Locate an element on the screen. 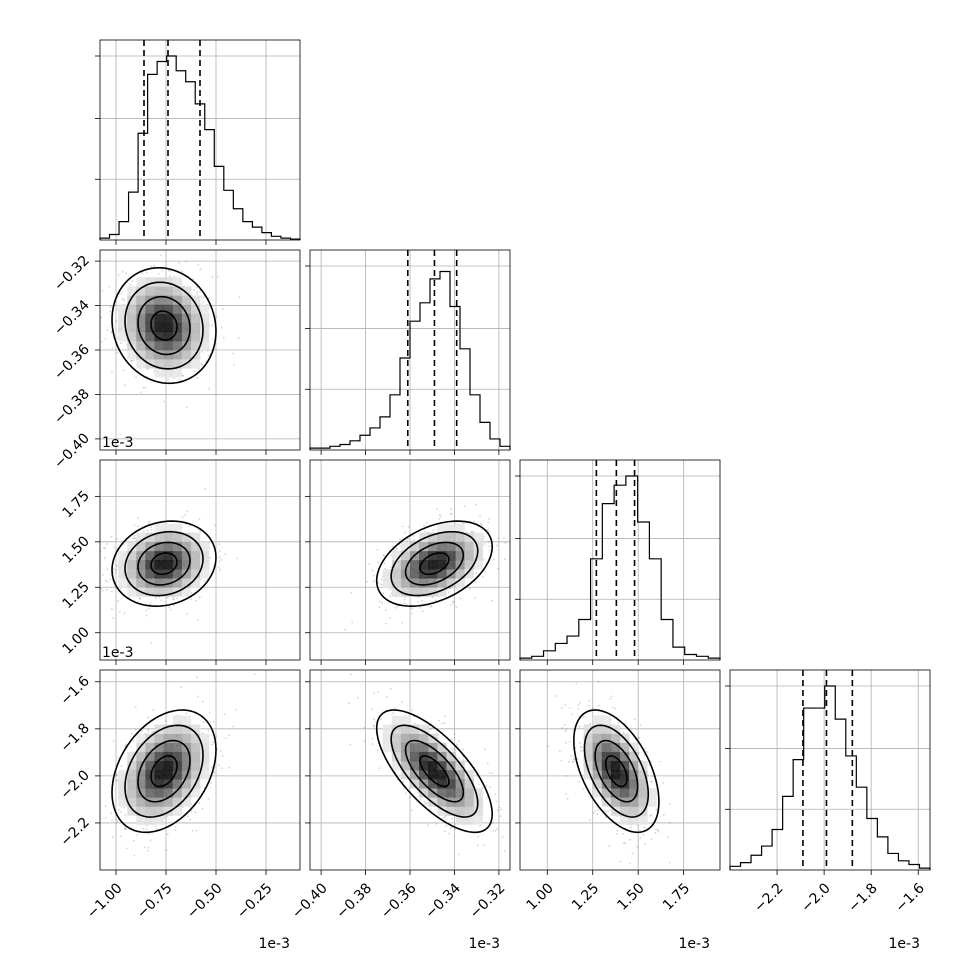 This screenshot has width=970, height=970. x-tick-label-1-2: −0.36 is located at coordinates (399, 901).